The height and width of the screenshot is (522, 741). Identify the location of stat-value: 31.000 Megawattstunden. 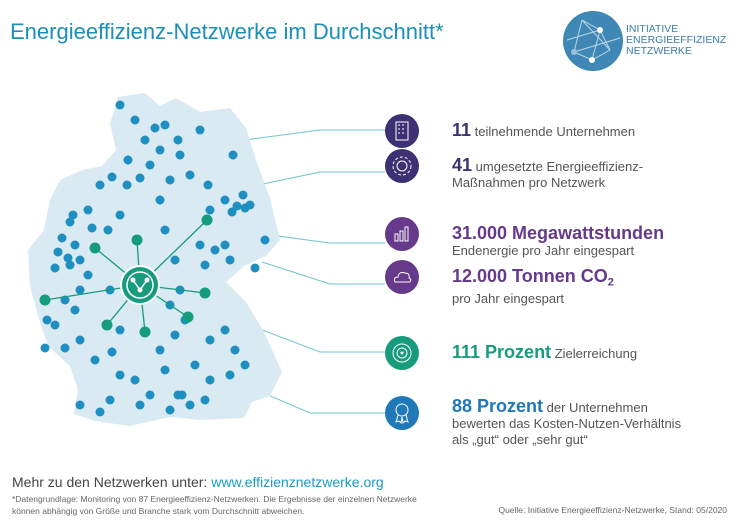
(558, 233).